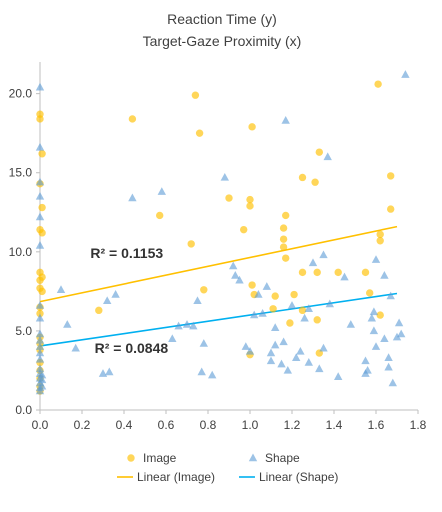 The width and height of the screenshot is (442, 512). What do you see at coordinates (23, 331) in the screenshot?
I see `y-tick-label: 5.0` at bounding box center [23, 331].